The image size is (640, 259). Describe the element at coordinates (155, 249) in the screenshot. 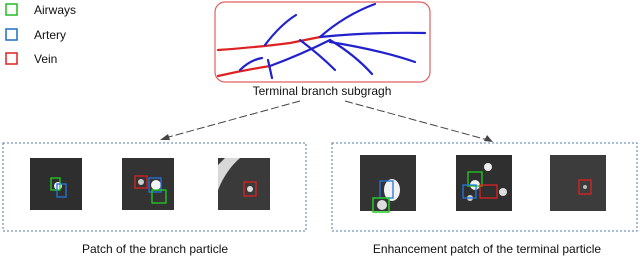

I see `panel-caption: Patch of the branch particle` at that location.